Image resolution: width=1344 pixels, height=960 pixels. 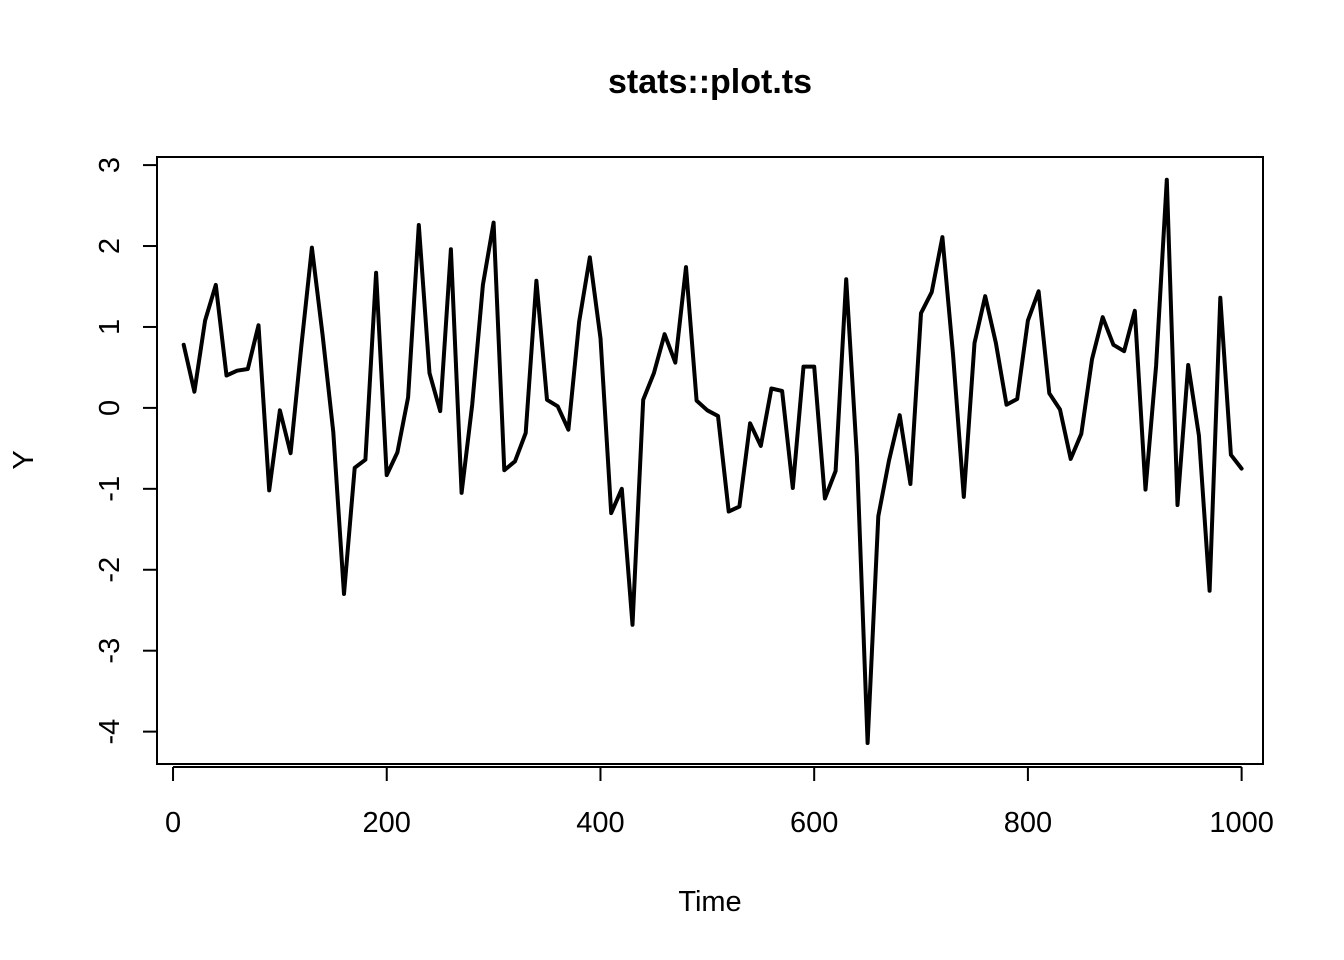 What do you see at coordinates (173, 823) in the screenshot?
I see `x-tick-label: 0` at bounding box center [173, 823].